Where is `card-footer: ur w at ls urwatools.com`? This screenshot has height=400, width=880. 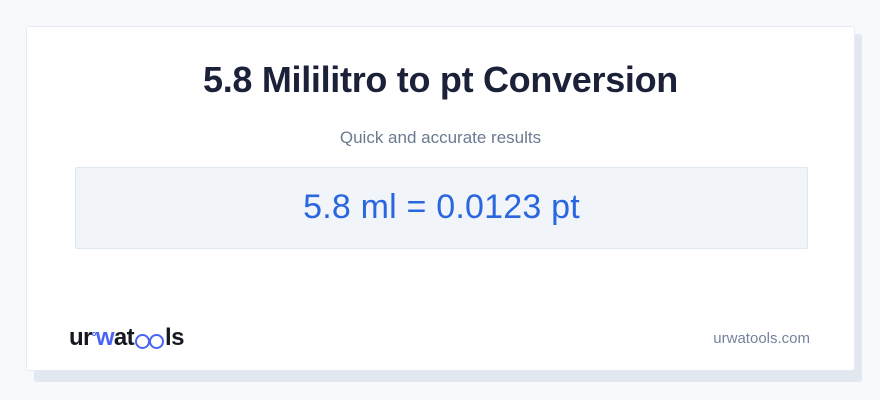 card-footer: ur w at ls urwatools.com is located at coordinates (440, 335).